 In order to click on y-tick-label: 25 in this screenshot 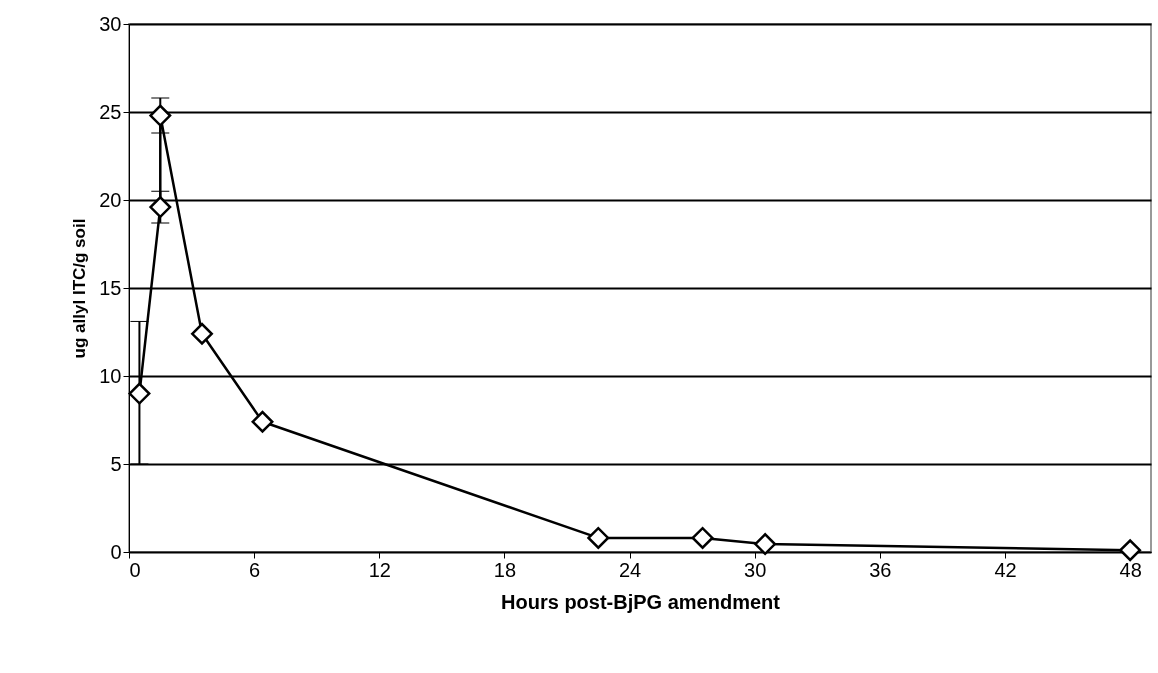, I will do `click(110, 111)`.